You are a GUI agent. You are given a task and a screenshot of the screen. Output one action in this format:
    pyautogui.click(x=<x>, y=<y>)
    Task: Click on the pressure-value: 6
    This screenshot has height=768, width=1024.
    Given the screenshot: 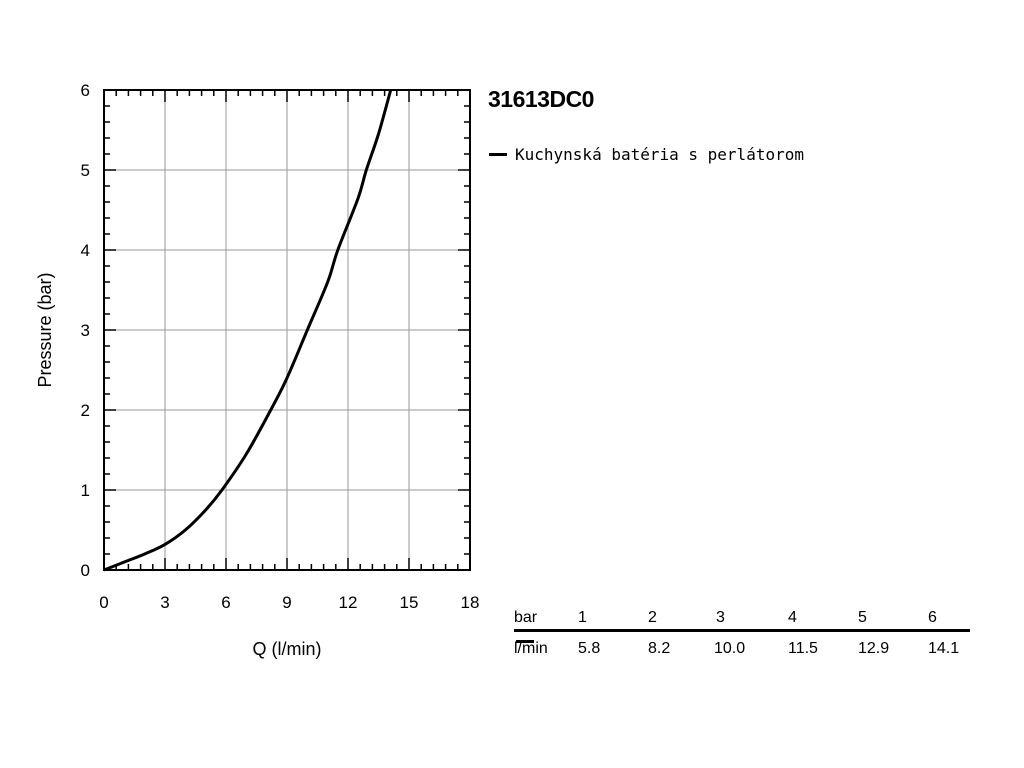 What is the action you would take?
    pyautogui.click(x=932, y=617)
    